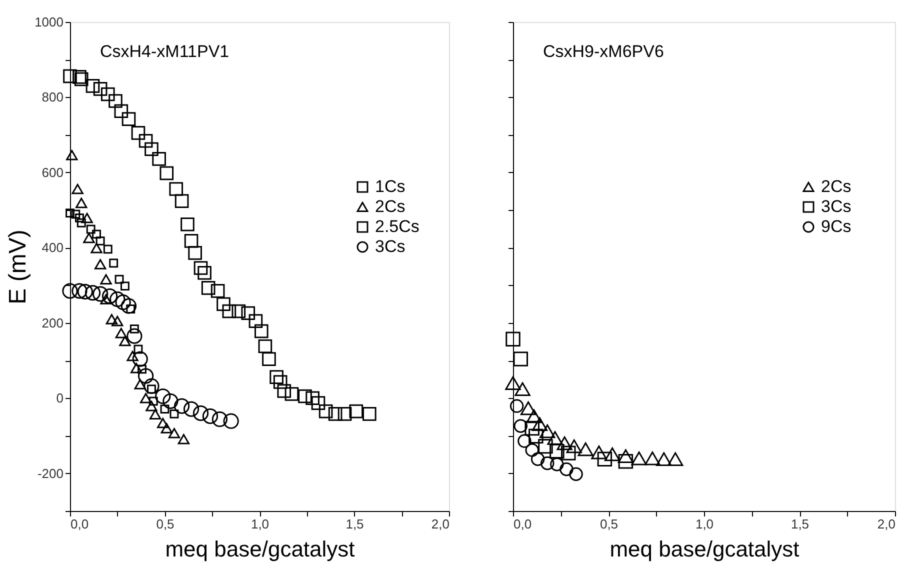 This screenshot has height=577, width=915. What do you see at coordinates (53, 322) in the screenshot?
I see `y-tick-label: 200` at bounding box center [53, 322].